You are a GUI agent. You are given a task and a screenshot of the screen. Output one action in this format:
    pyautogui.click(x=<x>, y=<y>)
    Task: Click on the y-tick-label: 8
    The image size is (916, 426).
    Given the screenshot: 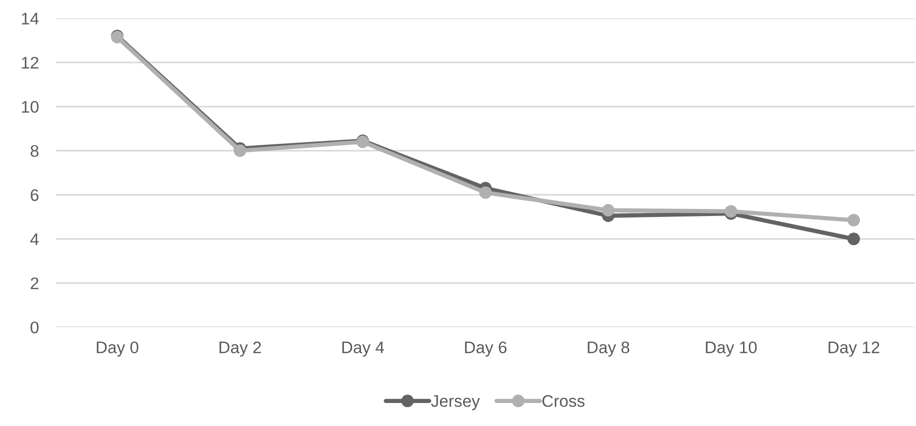 What is the action you would take?
    pyautogui.click(x=34, y=151)
    